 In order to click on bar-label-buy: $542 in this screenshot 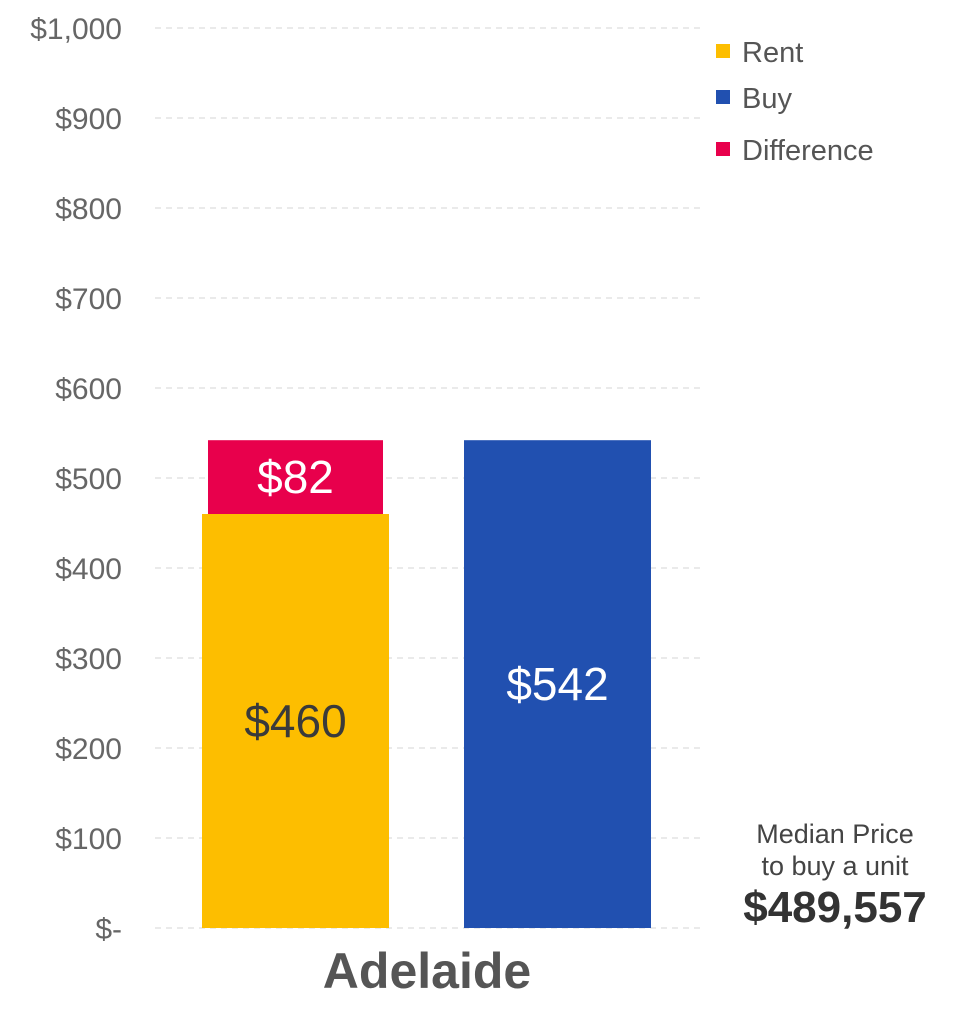, I will do `click(557, 684)`.